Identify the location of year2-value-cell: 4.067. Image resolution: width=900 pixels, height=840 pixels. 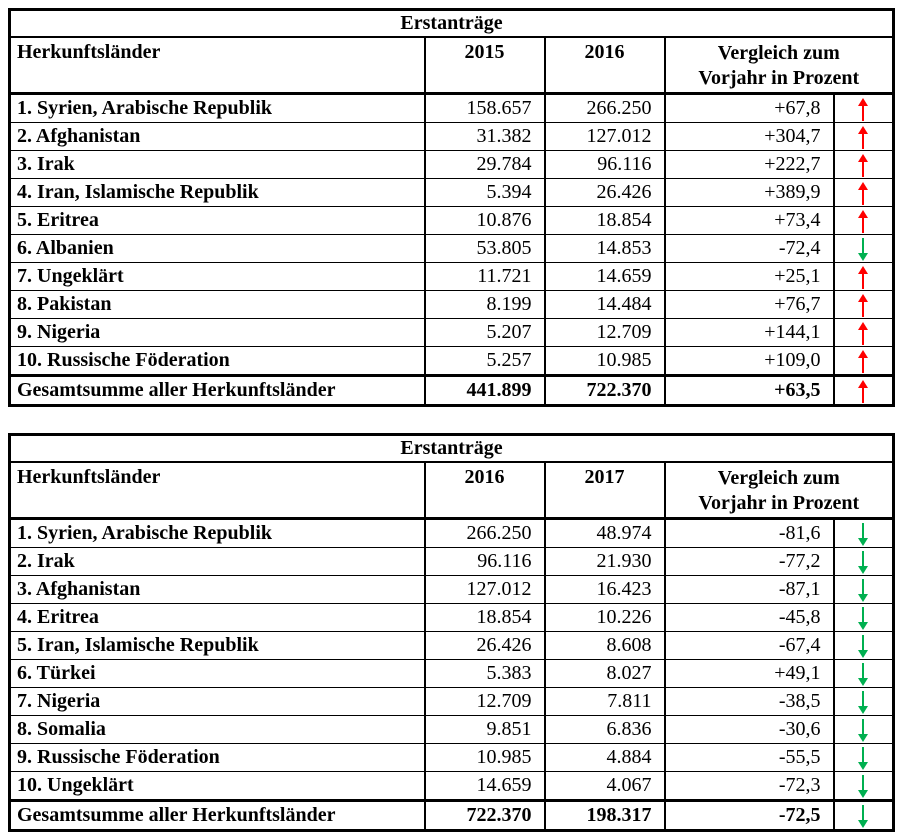
(604, 785).